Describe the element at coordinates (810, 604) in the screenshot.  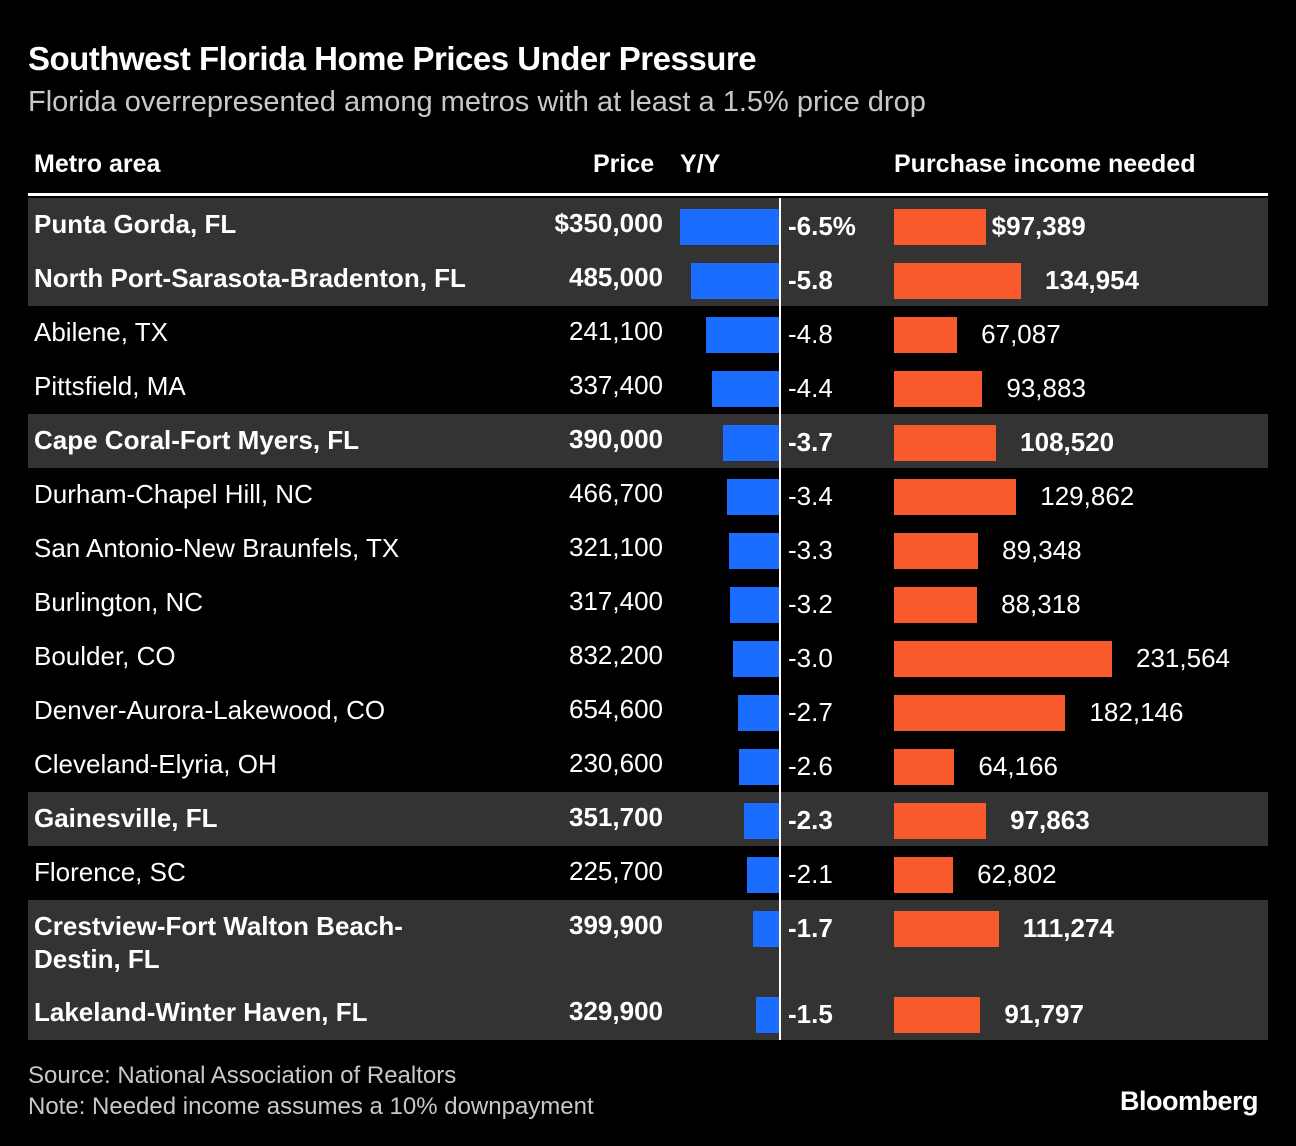
I see `yoy-label: -3.2` at that location.